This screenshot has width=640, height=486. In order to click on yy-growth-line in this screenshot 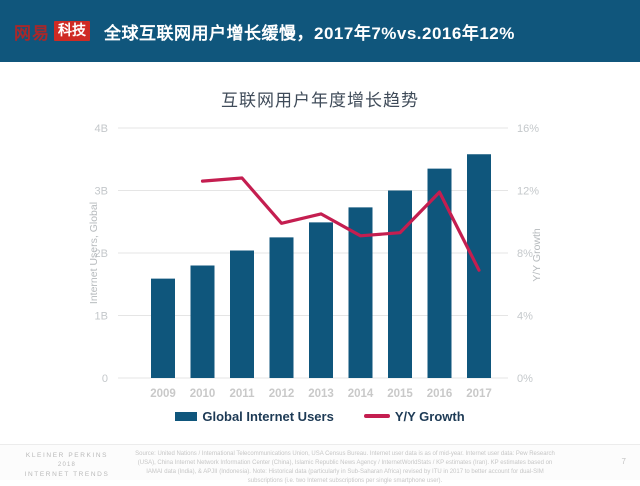, I will do `click(340, 224)`.